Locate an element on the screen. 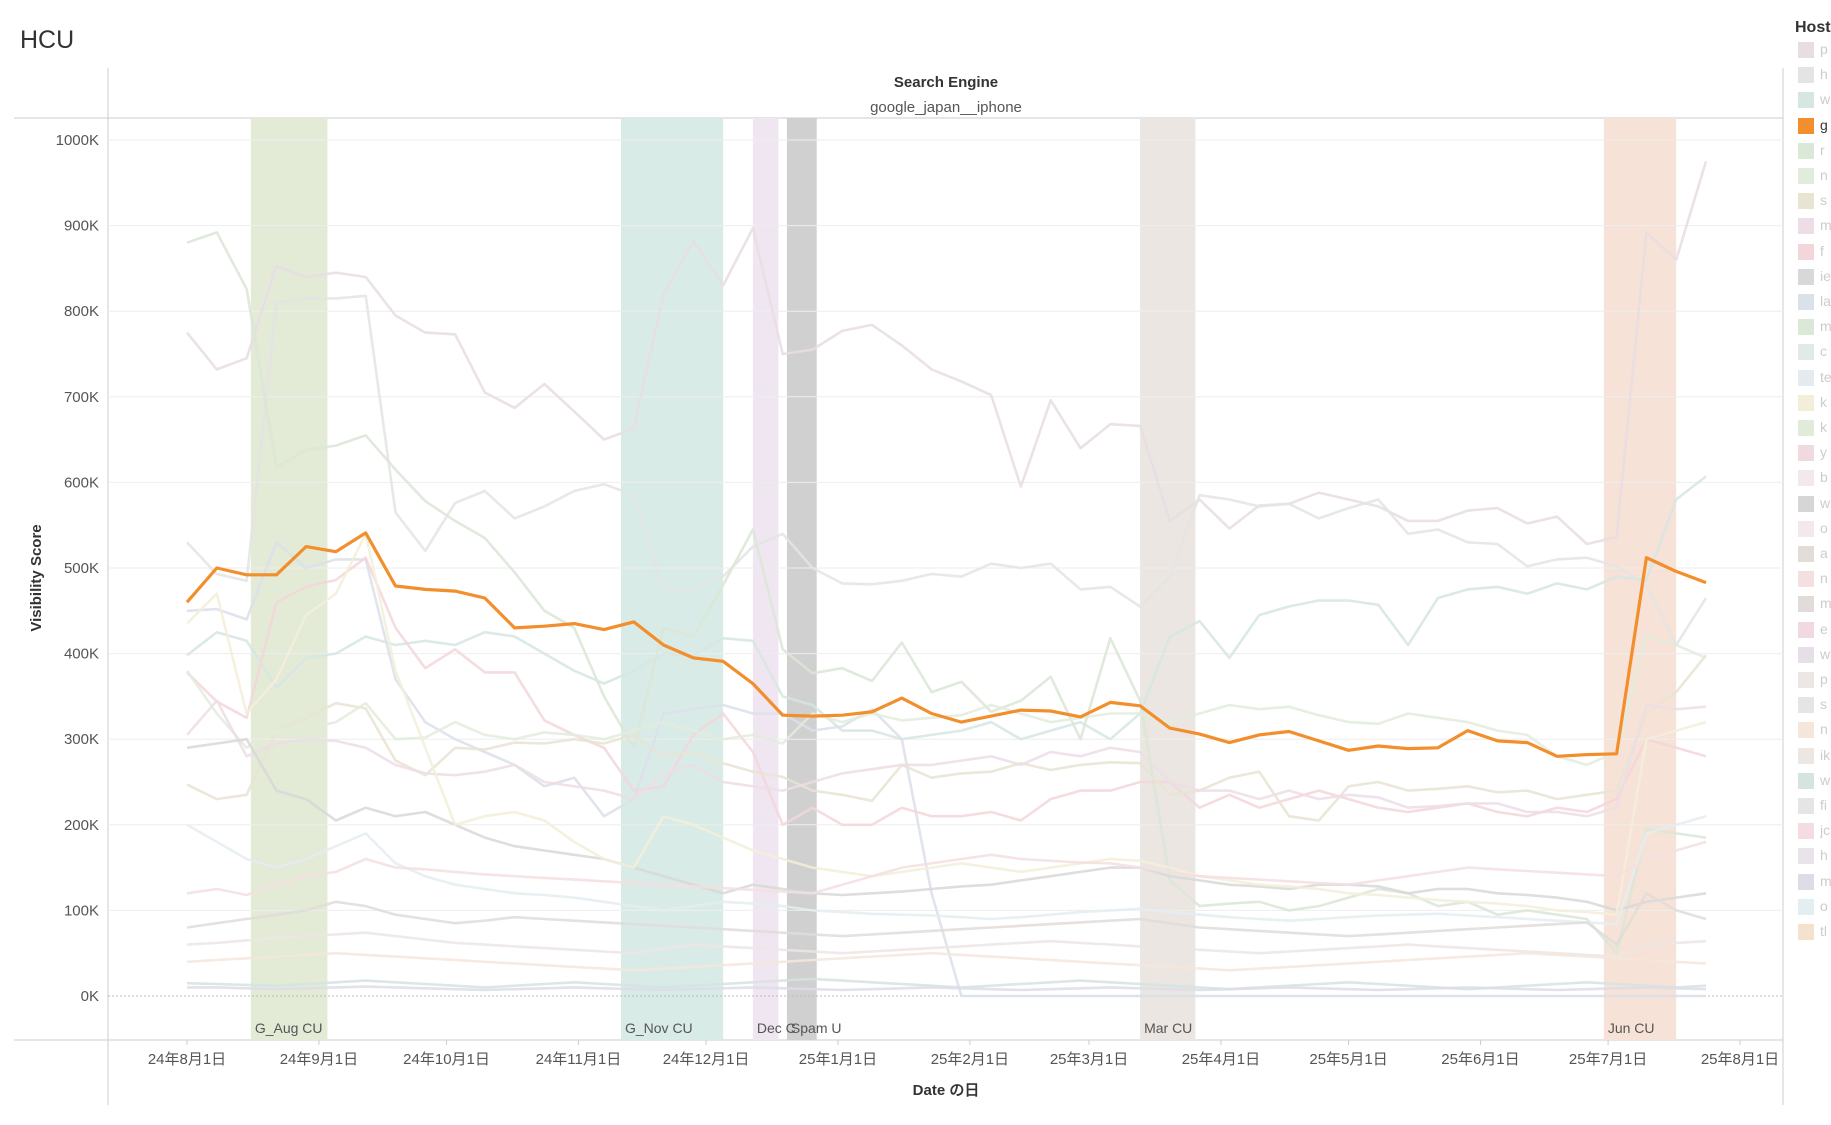 This screenshot has width=1831, height=1125. x-tick-label: 25年2月1日 is located at coordinates (970, 1059).